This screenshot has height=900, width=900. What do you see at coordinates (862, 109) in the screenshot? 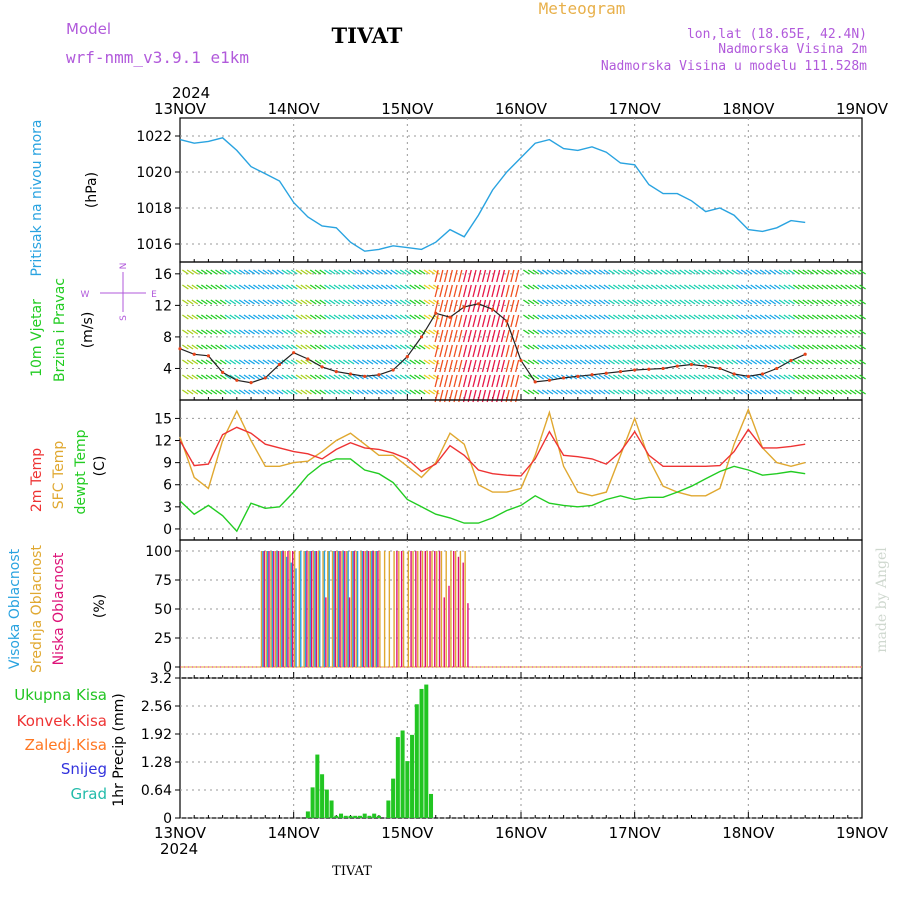
I see `x-tick-label-top: 19NOV` at bounding box center [862, 109].